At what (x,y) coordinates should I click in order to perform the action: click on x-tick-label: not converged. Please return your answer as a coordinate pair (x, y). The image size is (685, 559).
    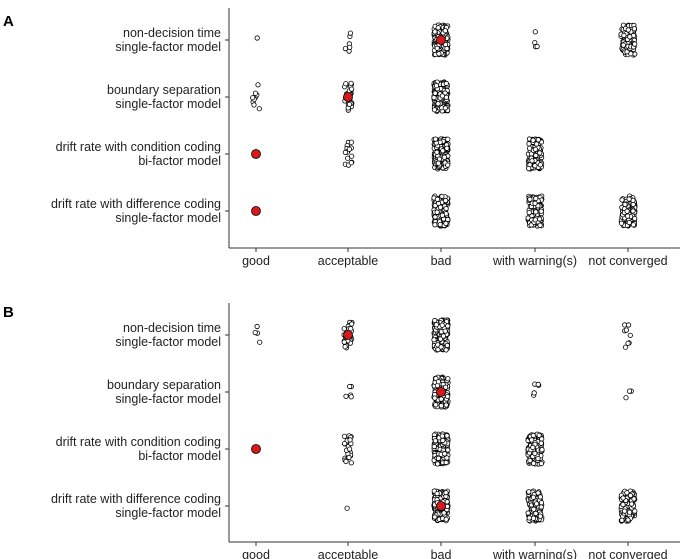
    Looking at the image, I should click on (627, 261).